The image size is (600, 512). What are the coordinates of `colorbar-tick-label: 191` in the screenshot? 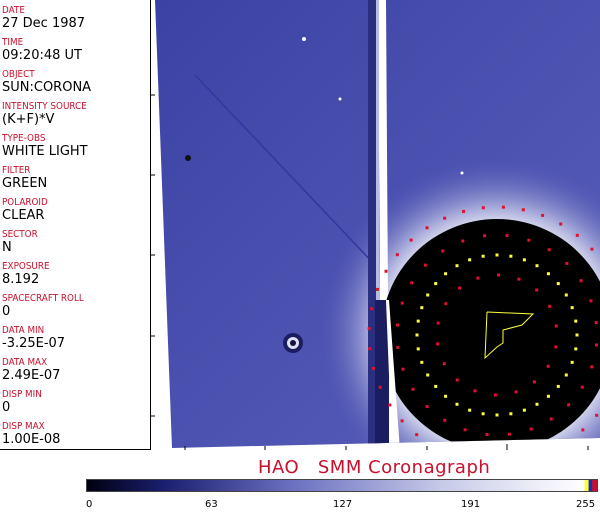 It's located at (471, 504).